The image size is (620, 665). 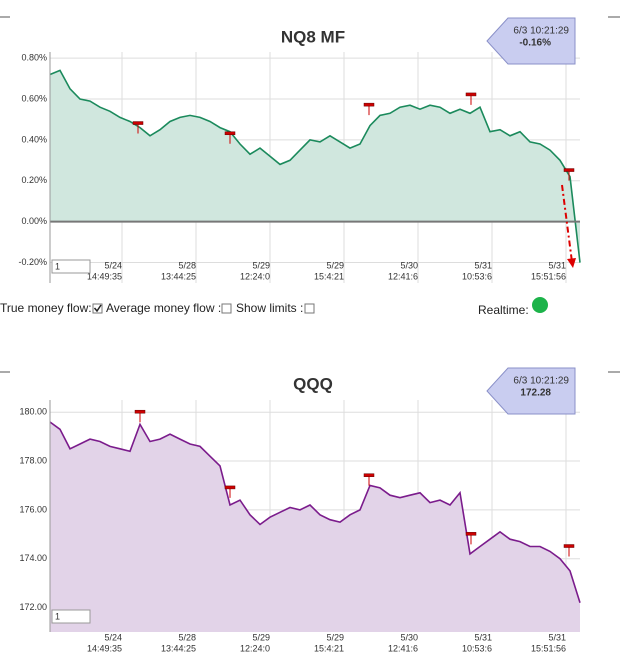 What do you see at coordinates (34, 139) in the screenshot?
I see `y-tick-label: 0.40%` at bounding box center [34, 139].